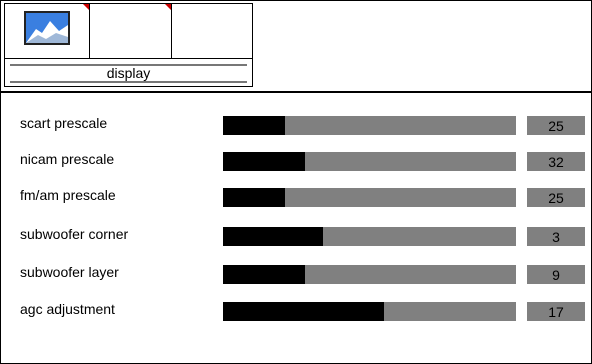 This screenshot has height=364, width=592. I want to click on tab-image, so click(47, 31).